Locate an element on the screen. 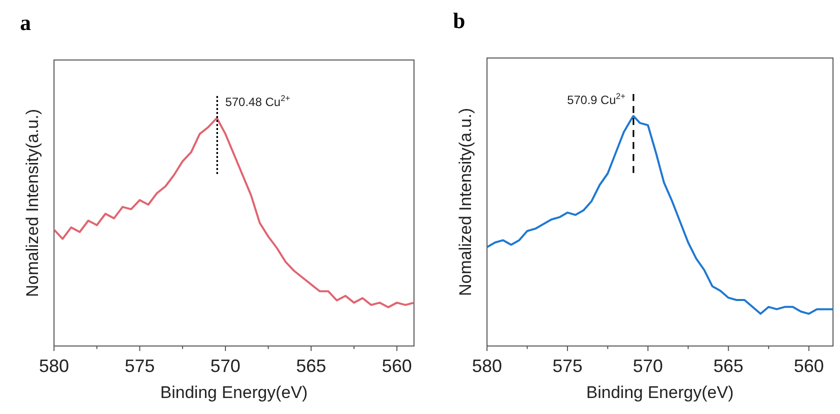 Image resolution: width=840 pixels, height=414 pixels. ref-line-label: 570.9 Cu$^{2+}$ is located at coordinates (596, 99).